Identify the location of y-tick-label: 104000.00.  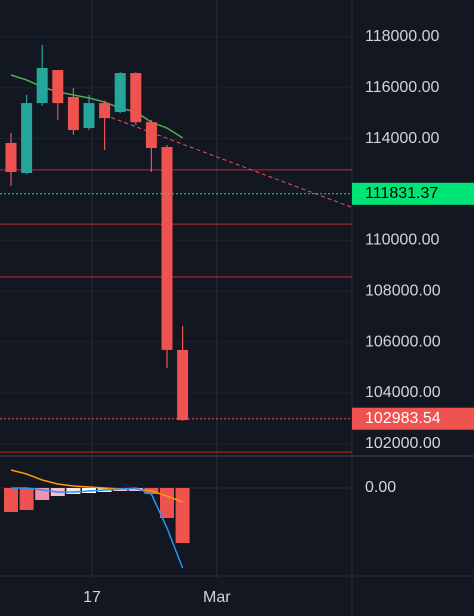
(403, 392).